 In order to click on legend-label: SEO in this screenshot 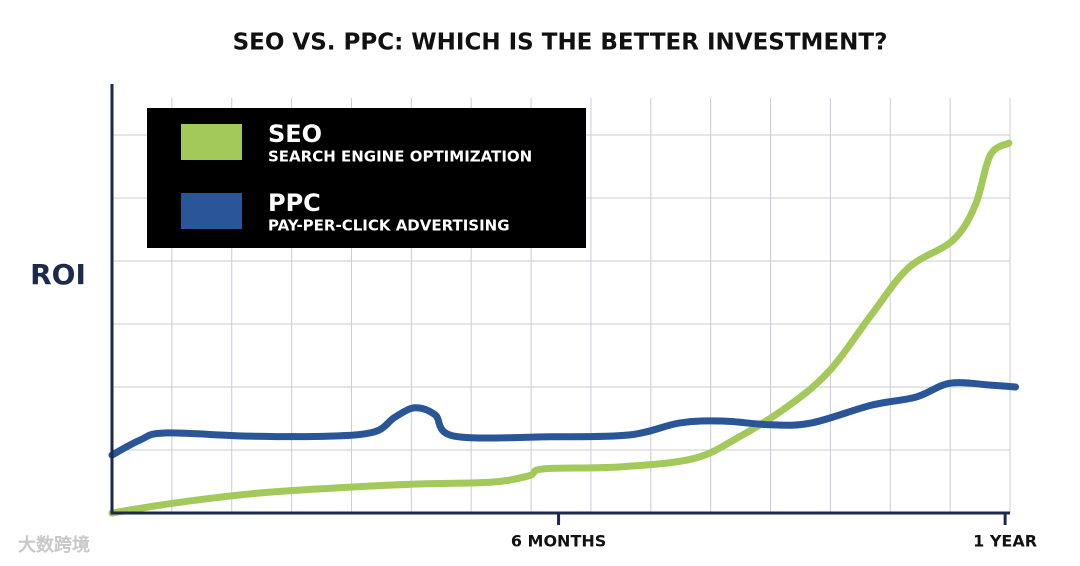, I will do `click(295, 134)`.